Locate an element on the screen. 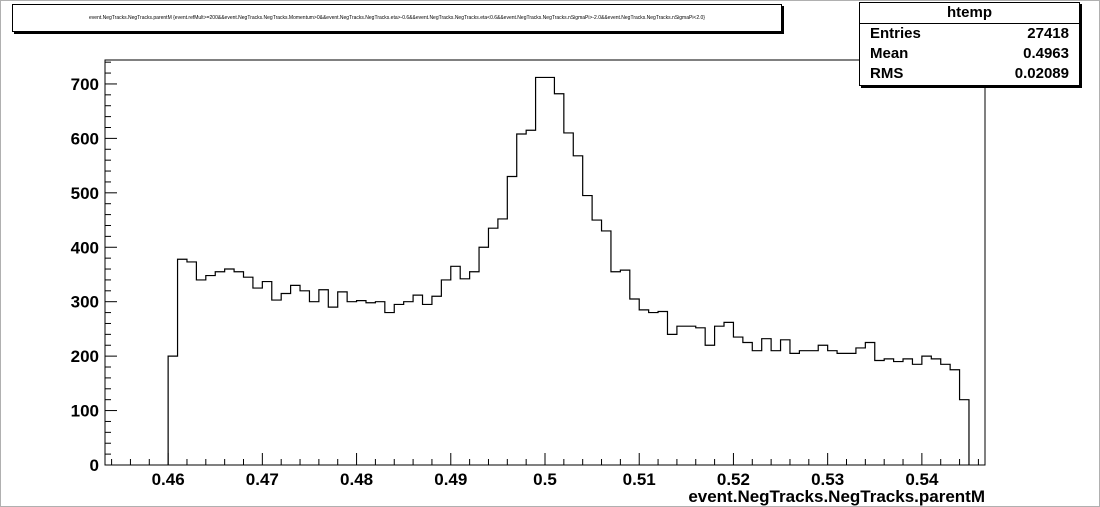 The width and height of the screenshot is (1100, 507). x-tick-label: 0.52 is located at coordinates (733, 479).